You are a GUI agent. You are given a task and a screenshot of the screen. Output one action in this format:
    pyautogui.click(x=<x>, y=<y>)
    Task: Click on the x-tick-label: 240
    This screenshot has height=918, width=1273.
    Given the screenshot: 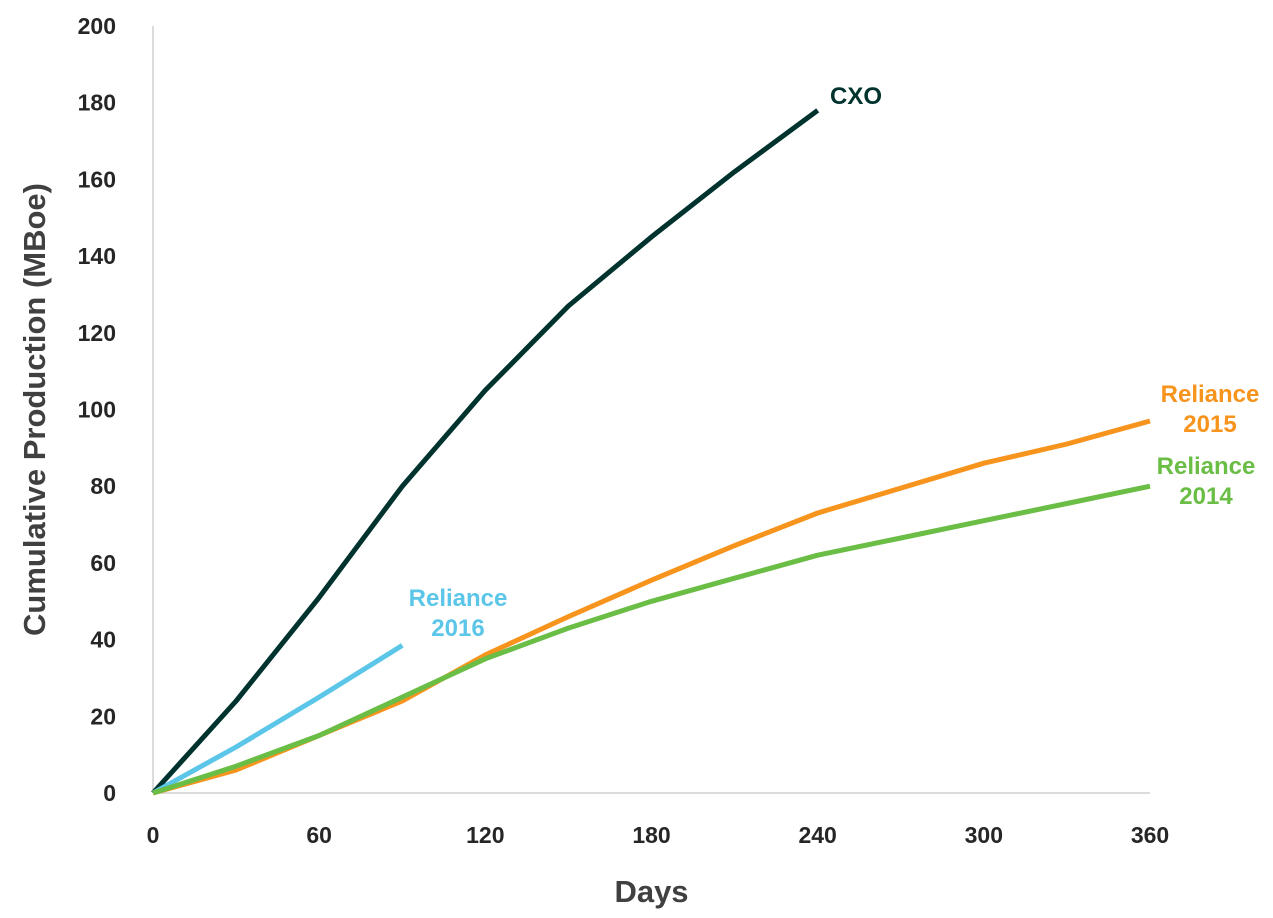 What is the action you would take?
    pyautogui.click(x=817, y=835)
    